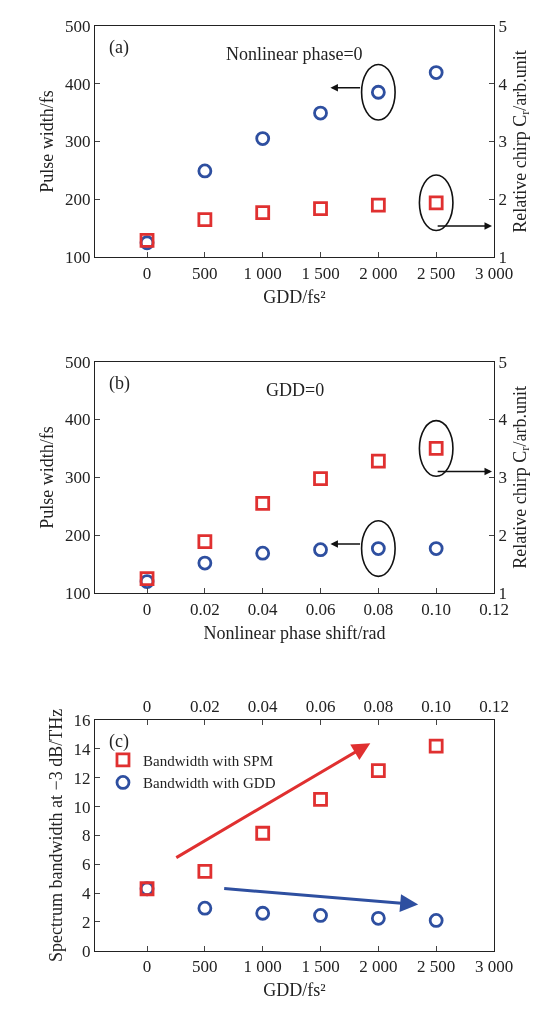 This screenshot has height=1012, width=552. Describe the element at coordinates (294, 54) in the screenshot. I see `annotation: Nonlinear phase=0` at that location.